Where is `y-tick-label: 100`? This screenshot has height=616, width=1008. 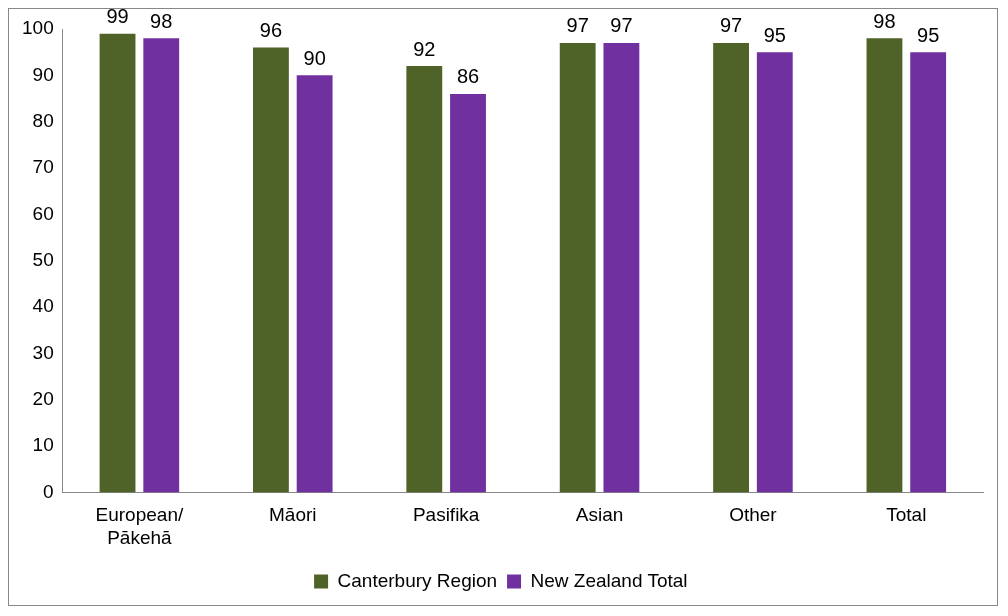 y-tick-label: 100 is located at coordinates (38, 28).